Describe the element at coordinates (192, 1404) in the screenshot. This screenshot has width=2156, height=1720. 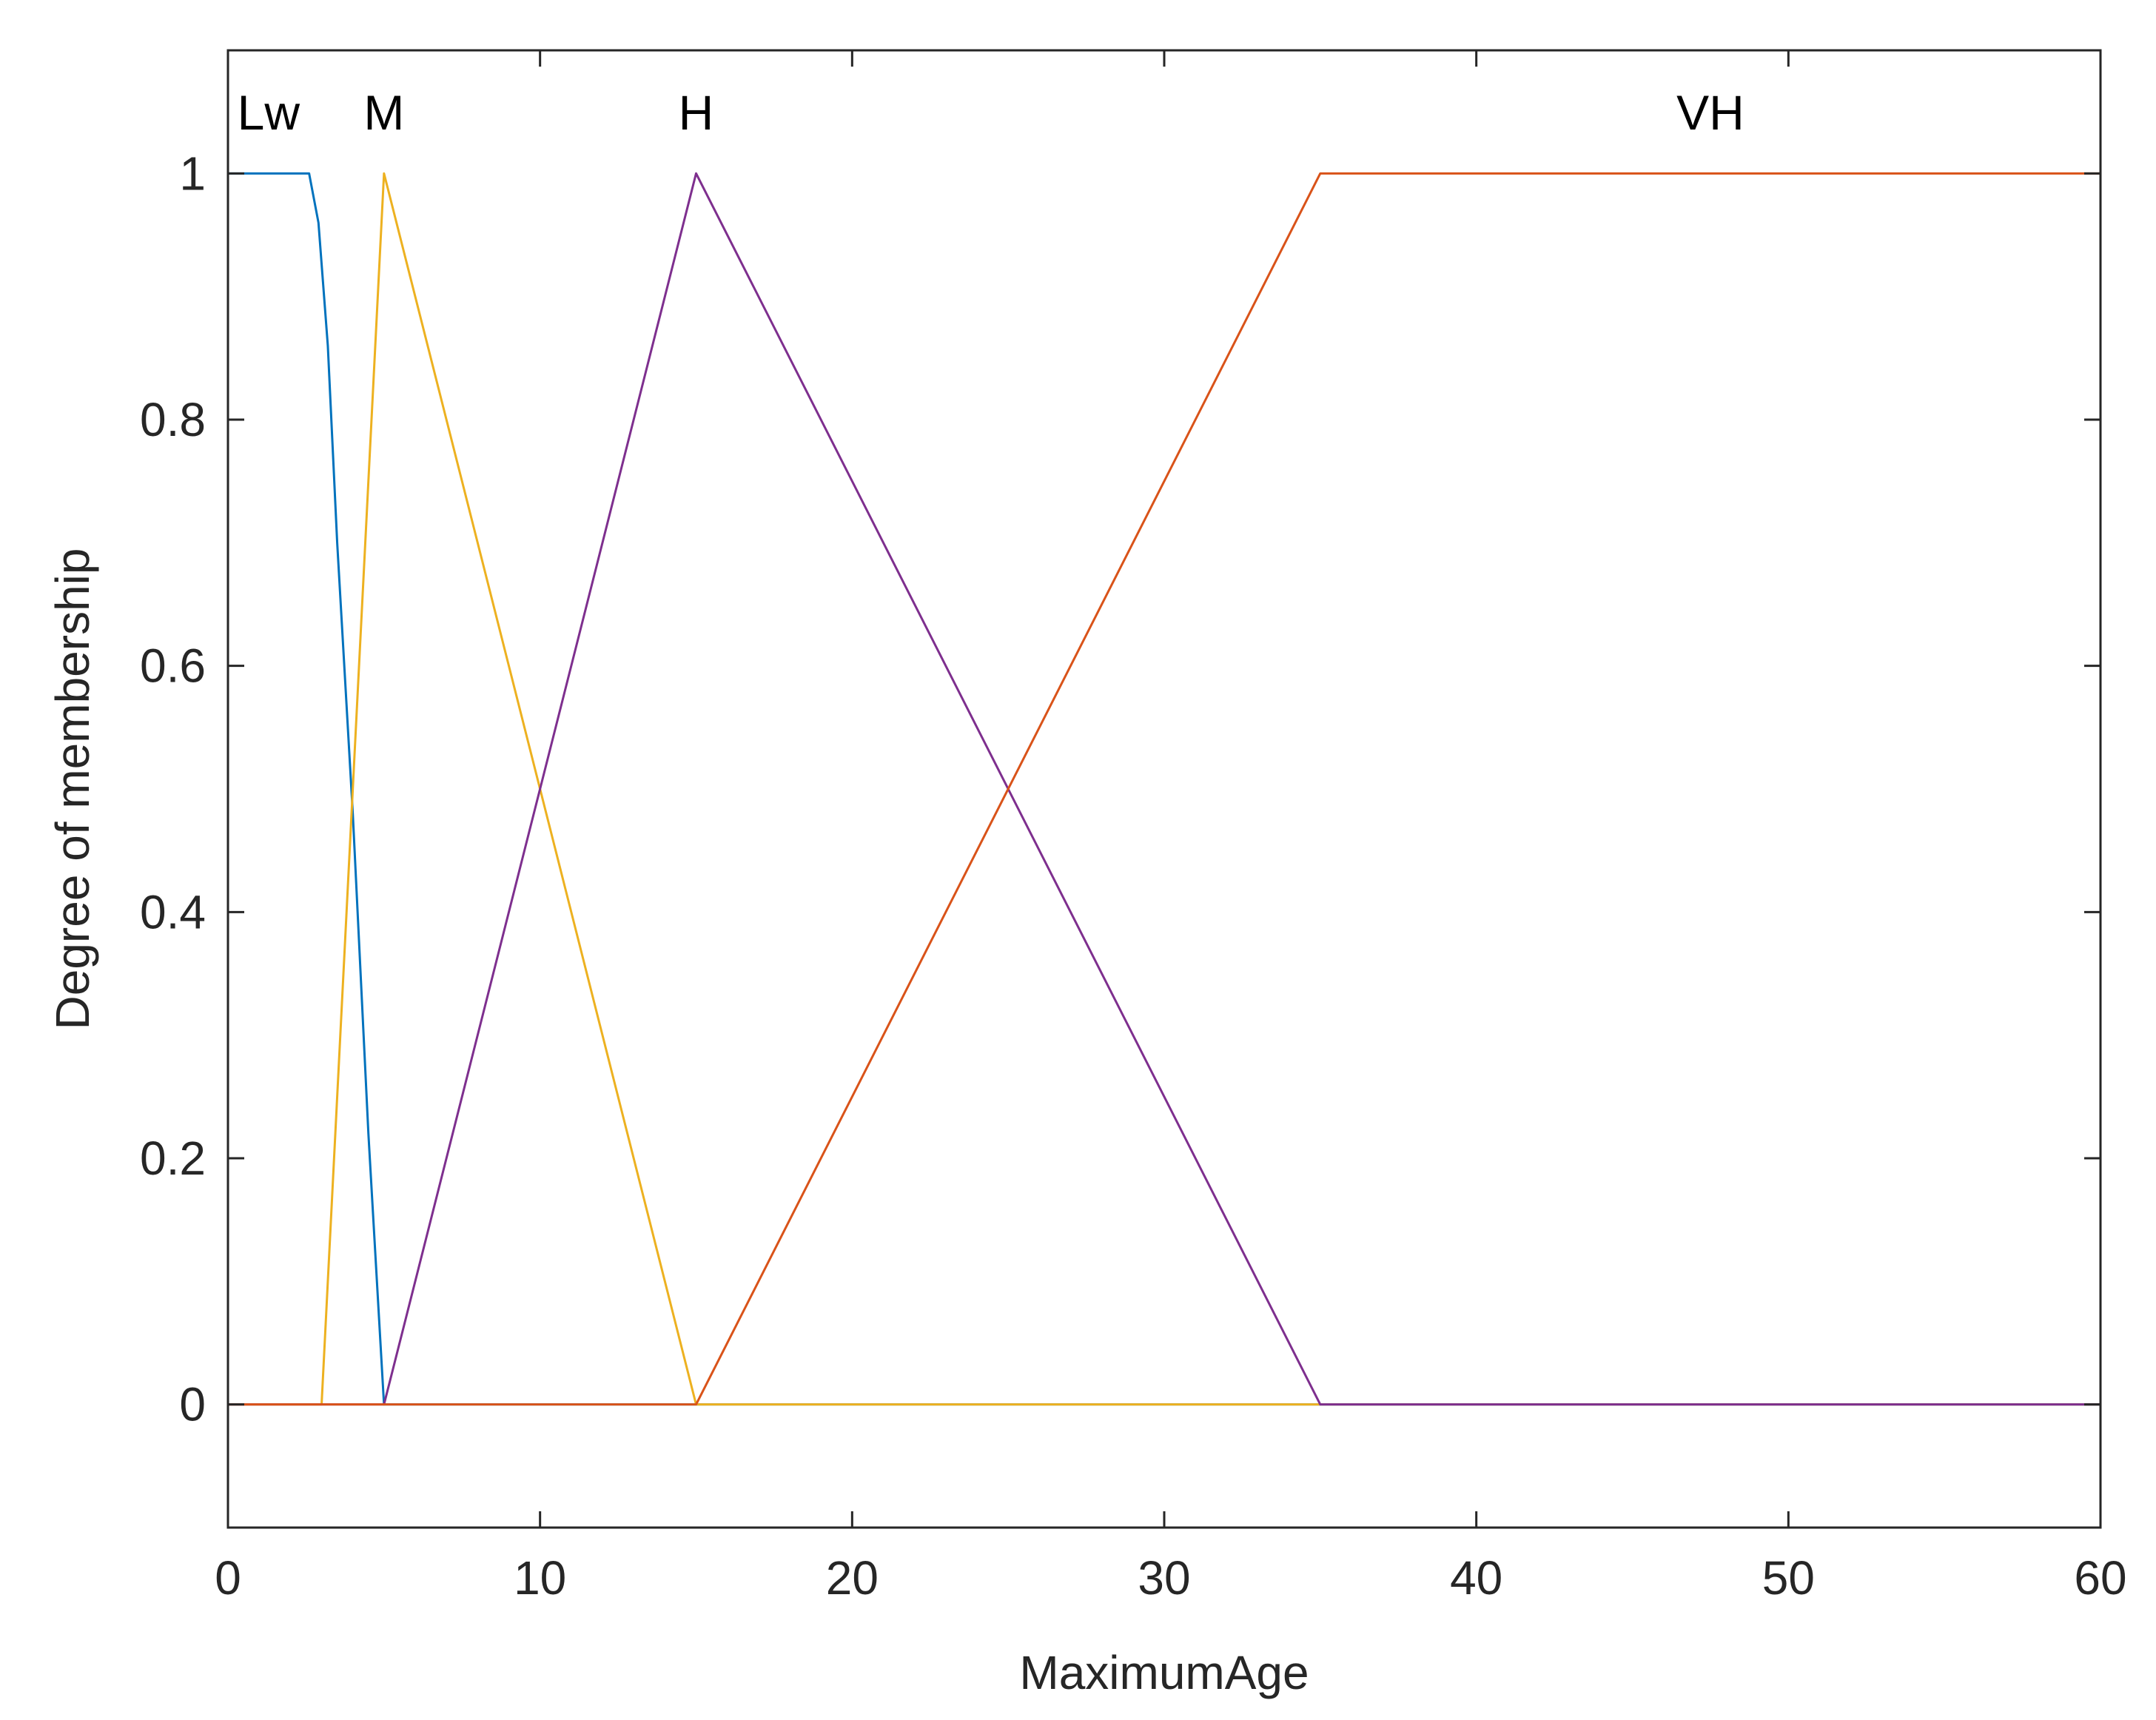
I see `y-tick-label: 0` at that location.